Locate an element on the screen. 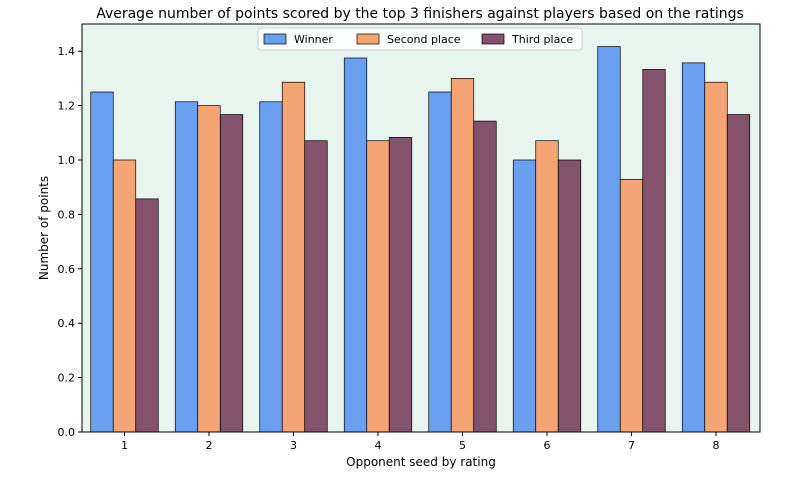 The image size is (800, 480). y-tick-label: 0.8 is located at coordinates (67, 214).